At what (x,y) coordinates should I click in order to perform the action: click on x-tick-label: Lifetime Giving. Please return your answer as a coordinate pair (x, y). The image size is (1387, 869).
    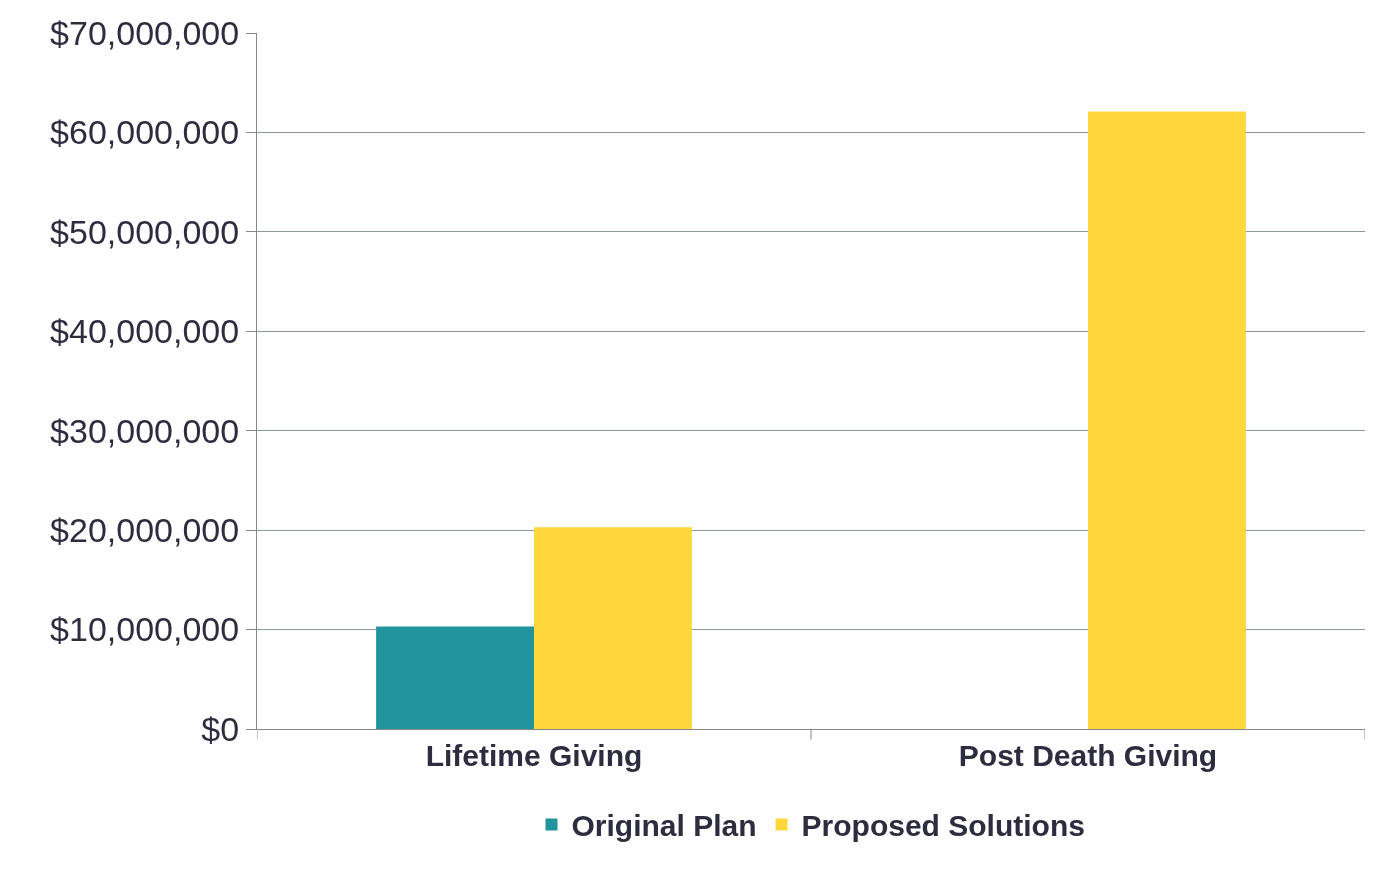
    Looking at the image, I should click on (534, 755).